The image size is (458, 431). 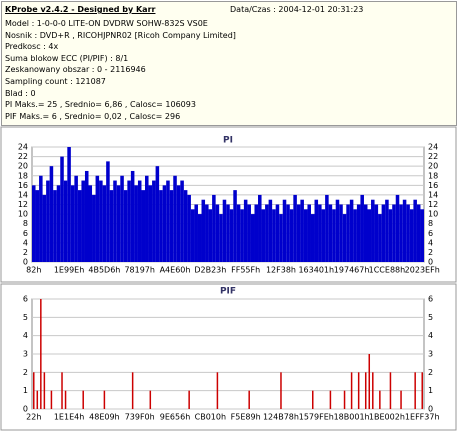 I want to click on x-tick-label: 4B5D6h, so click(x=104, y=270).